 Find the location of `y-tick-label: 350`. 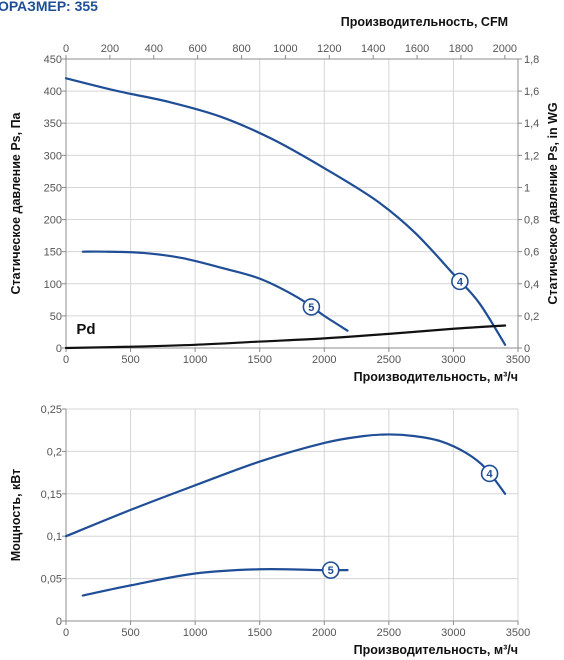

y-tick-label: 350 is located at coordinates (53, 124).